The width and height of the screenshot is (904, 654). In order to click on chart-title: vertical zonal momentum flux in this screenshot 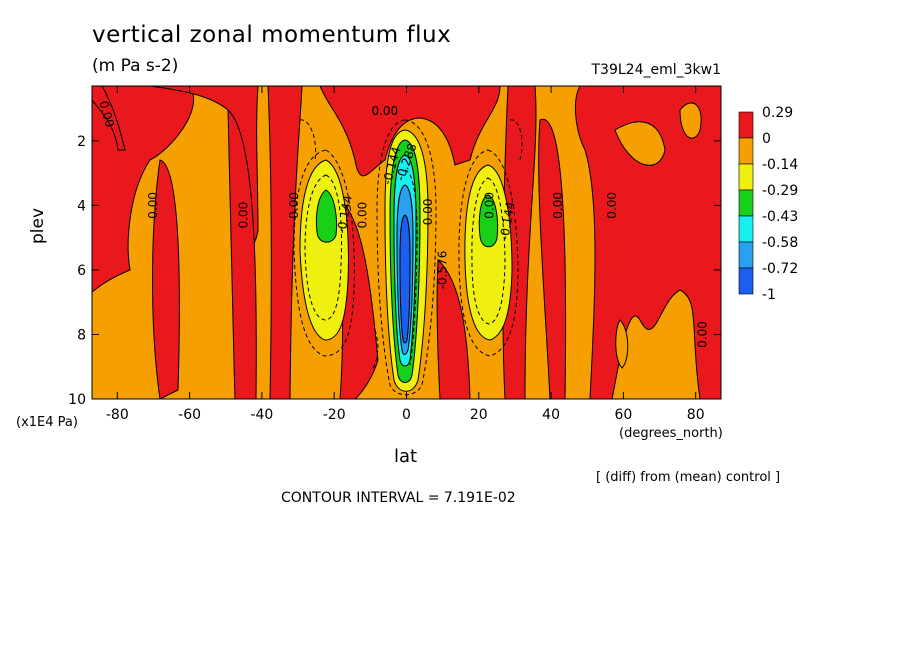, I will do `click(272, 35)`.